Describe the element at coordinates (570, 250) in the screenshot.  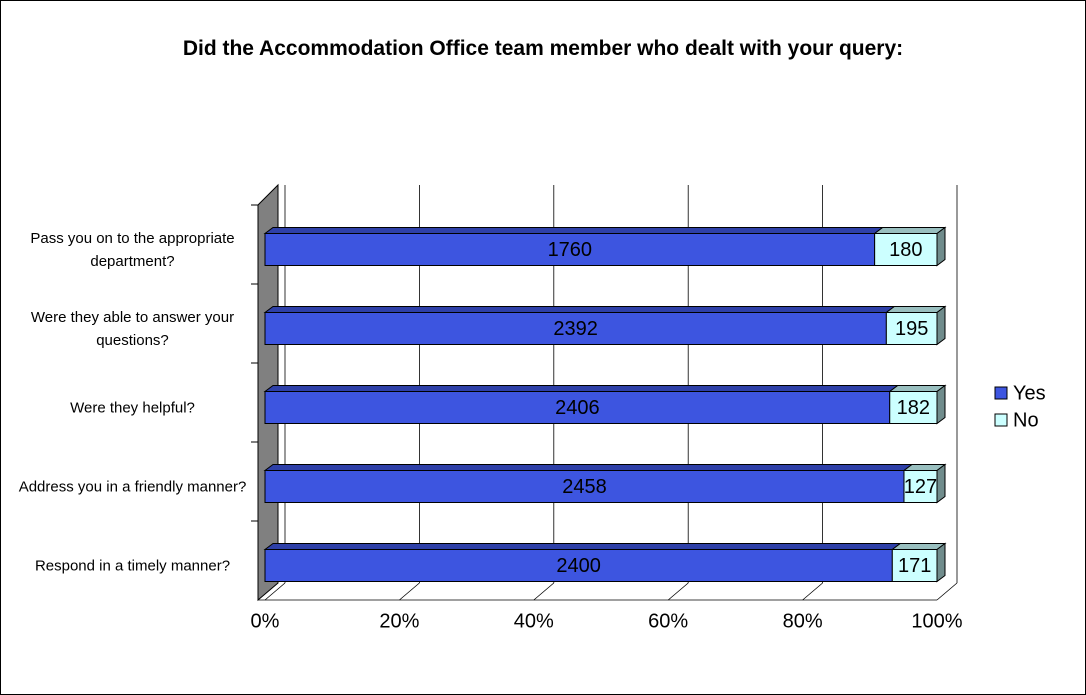
I see `data-label: 1760` at that location.